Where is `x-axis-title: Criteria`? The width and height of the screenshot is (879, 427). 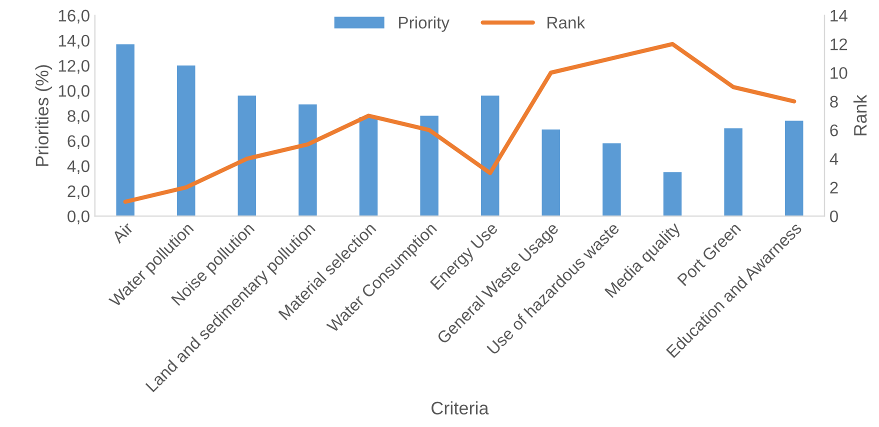 x-axis-title: Criteria is located at coordinates (460, 408).